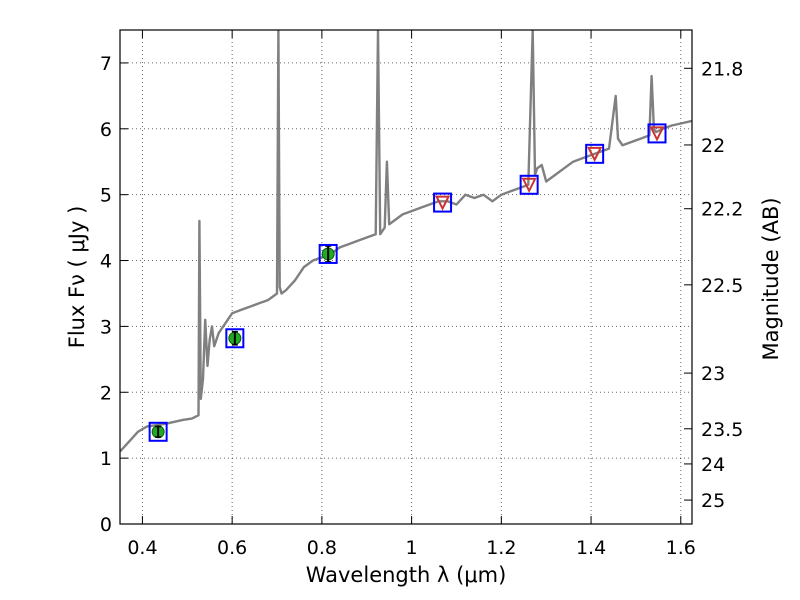  I want to click on x-tick-label: 1.2, so click(501, 548).